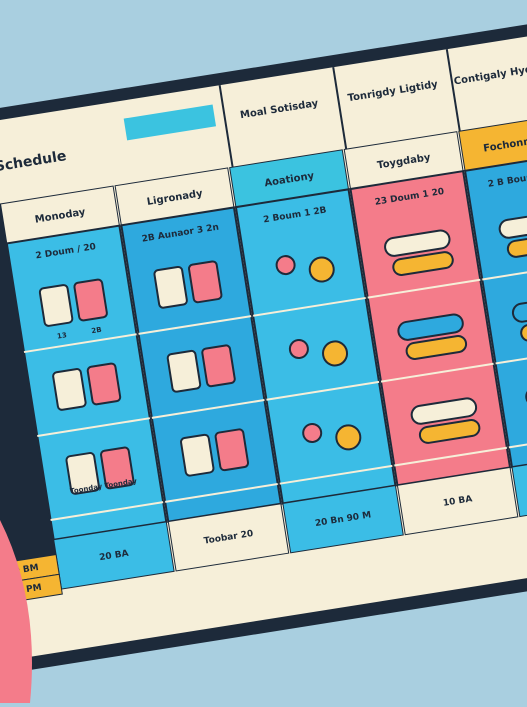 The width and height of the screenshot is (527, 707). What do you see at coordinates (31, 402) in the screenshot?
I see `side-column` at bounding box center [31, 402].